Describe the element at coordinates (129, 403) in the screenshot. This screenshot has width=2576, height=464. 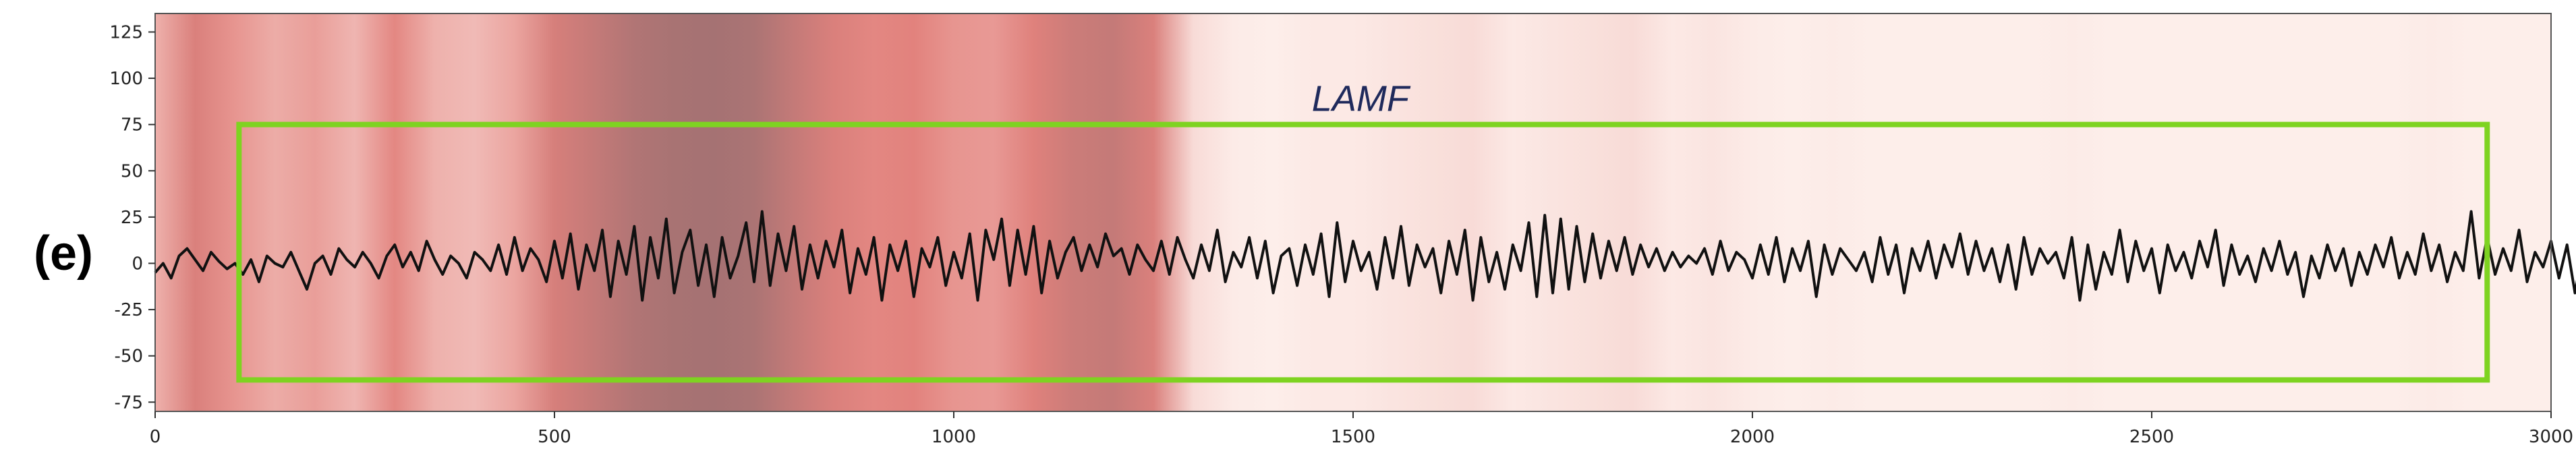
I see `y-tick-label: -75` at that location.